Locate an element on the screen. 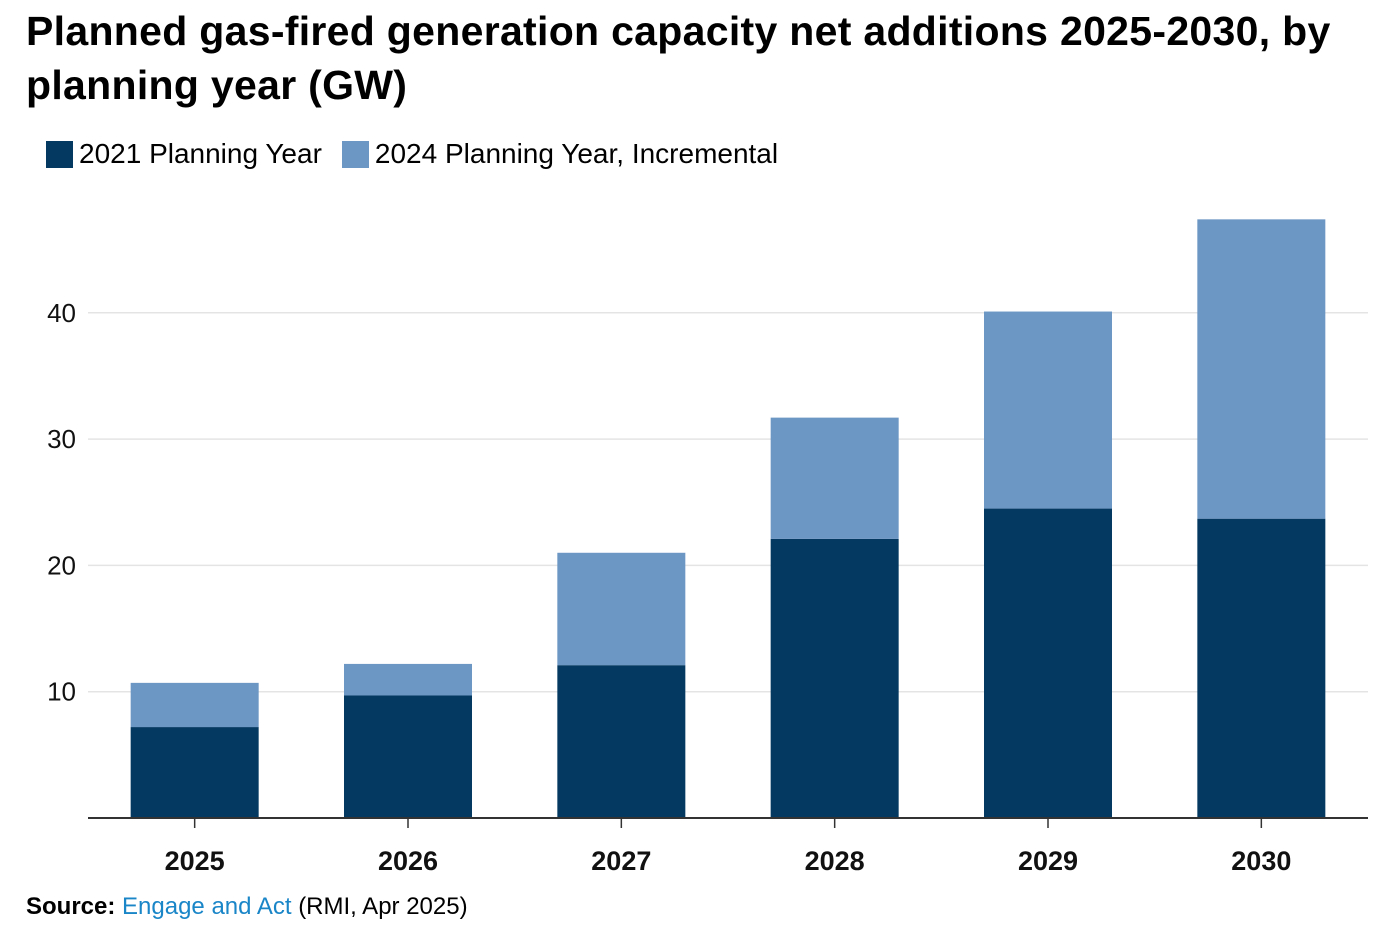  bar-2021-2030 is located at coordinates (1261, 668).